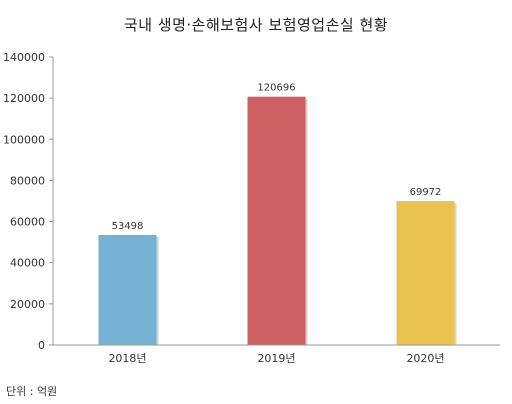  Describe the element at coordinates (24, 139) in the screenshot. I see `y-tick-label: 100000` at that location.